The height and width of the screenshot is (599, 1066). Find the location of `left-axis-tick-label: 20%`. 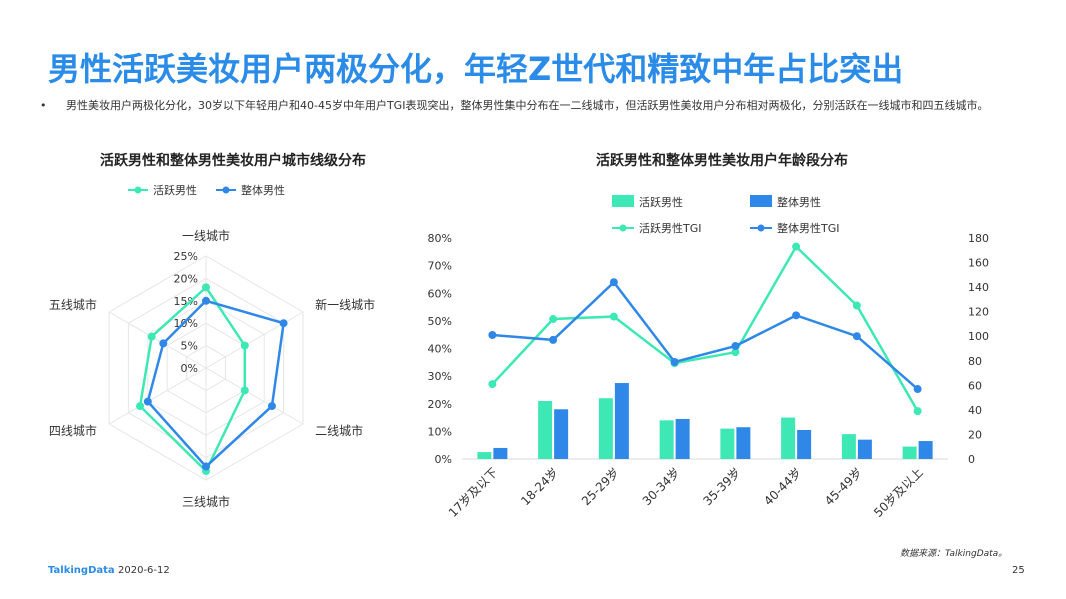

left-axis-tick-label: 20% is located at coordinates (440, 404).